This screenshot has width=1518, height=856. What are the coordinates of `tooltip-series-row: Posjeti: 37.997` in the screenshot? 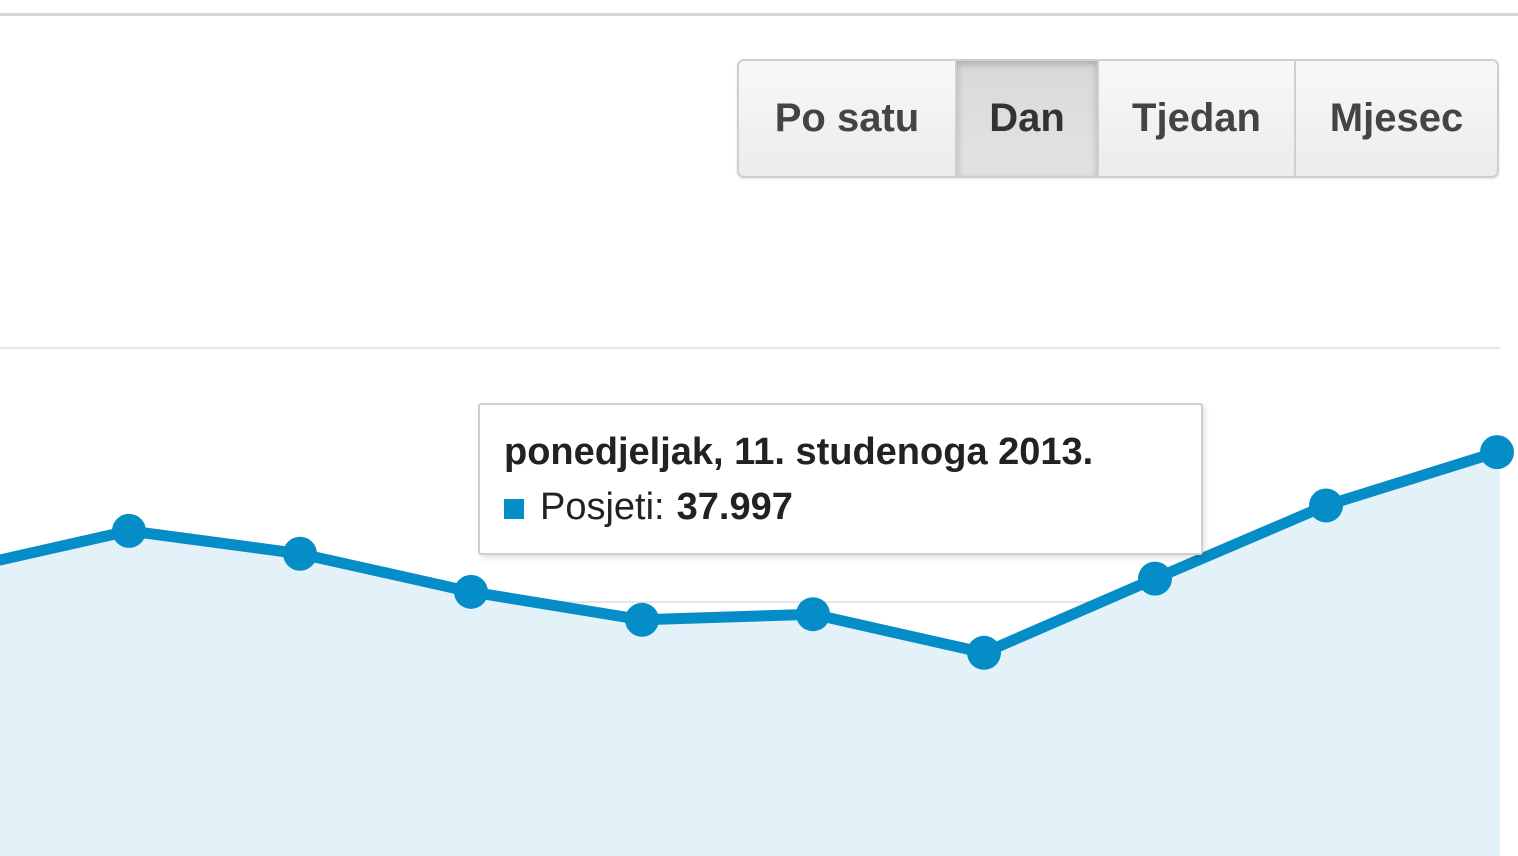 It's located at (852, 507).